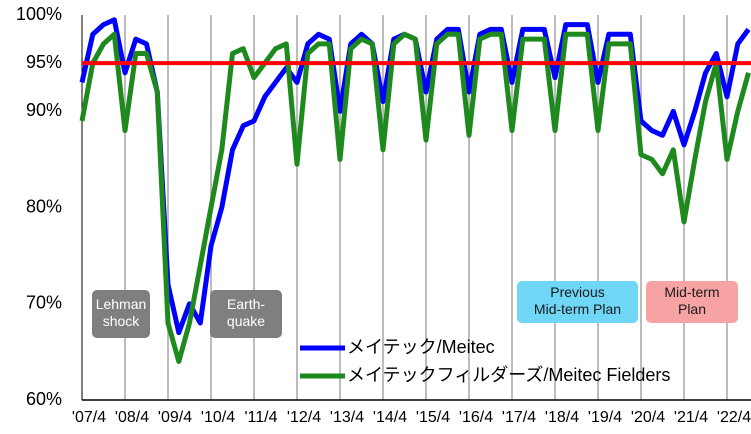 The image size is (751, 434). I want to click on x-tick-label: '18/4, so click(562, 417).